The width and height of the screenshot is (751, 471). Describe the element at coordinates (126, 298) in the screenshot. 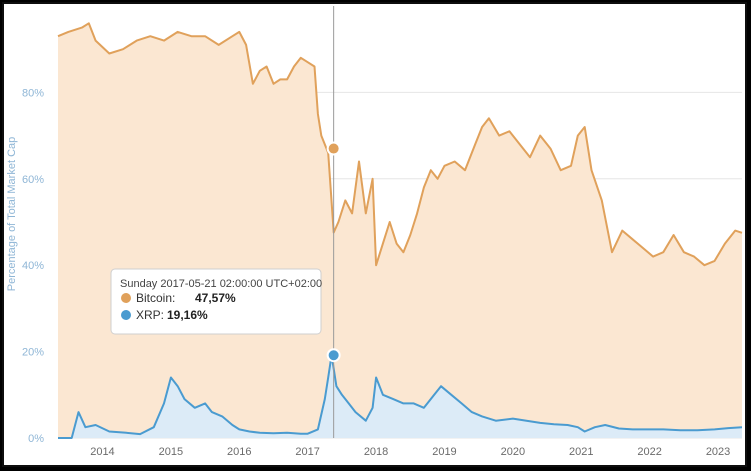

I see `tooltip-swatch-bitcoin` at that location.